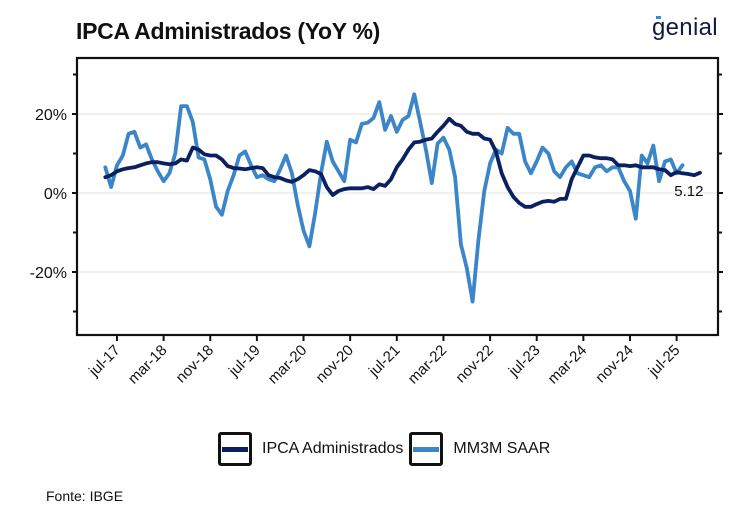 Image resolution: width=744 pixels, height=531 pixels. I want to click on last-value-label: 5.12, so click(688, 191).